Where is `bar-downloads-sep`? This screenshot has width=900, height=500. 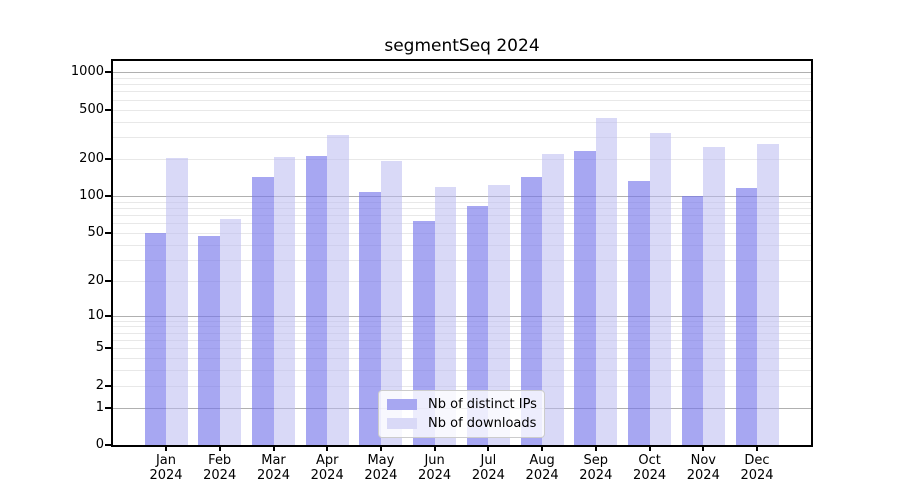
bar-downloads-sep is located at coordinates (606, 281).